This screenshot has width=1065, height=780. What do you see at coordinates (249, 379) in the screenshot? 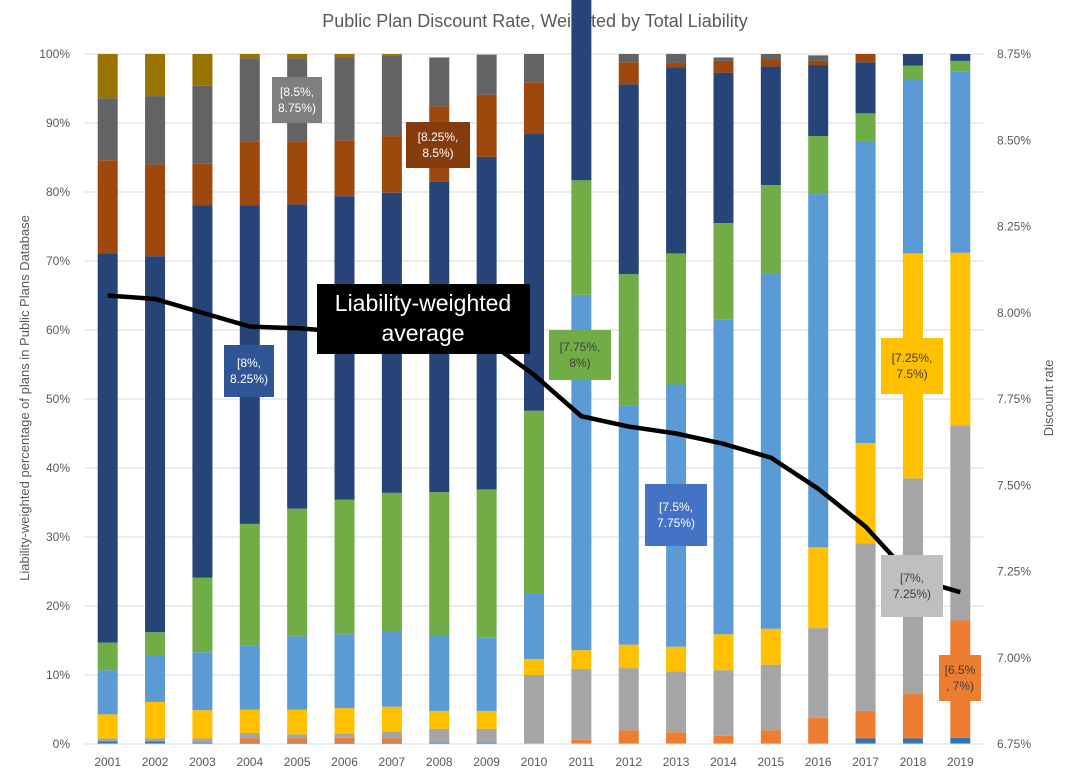
I see `callout-text: 8.25%)` at bounding box center [249, 379].